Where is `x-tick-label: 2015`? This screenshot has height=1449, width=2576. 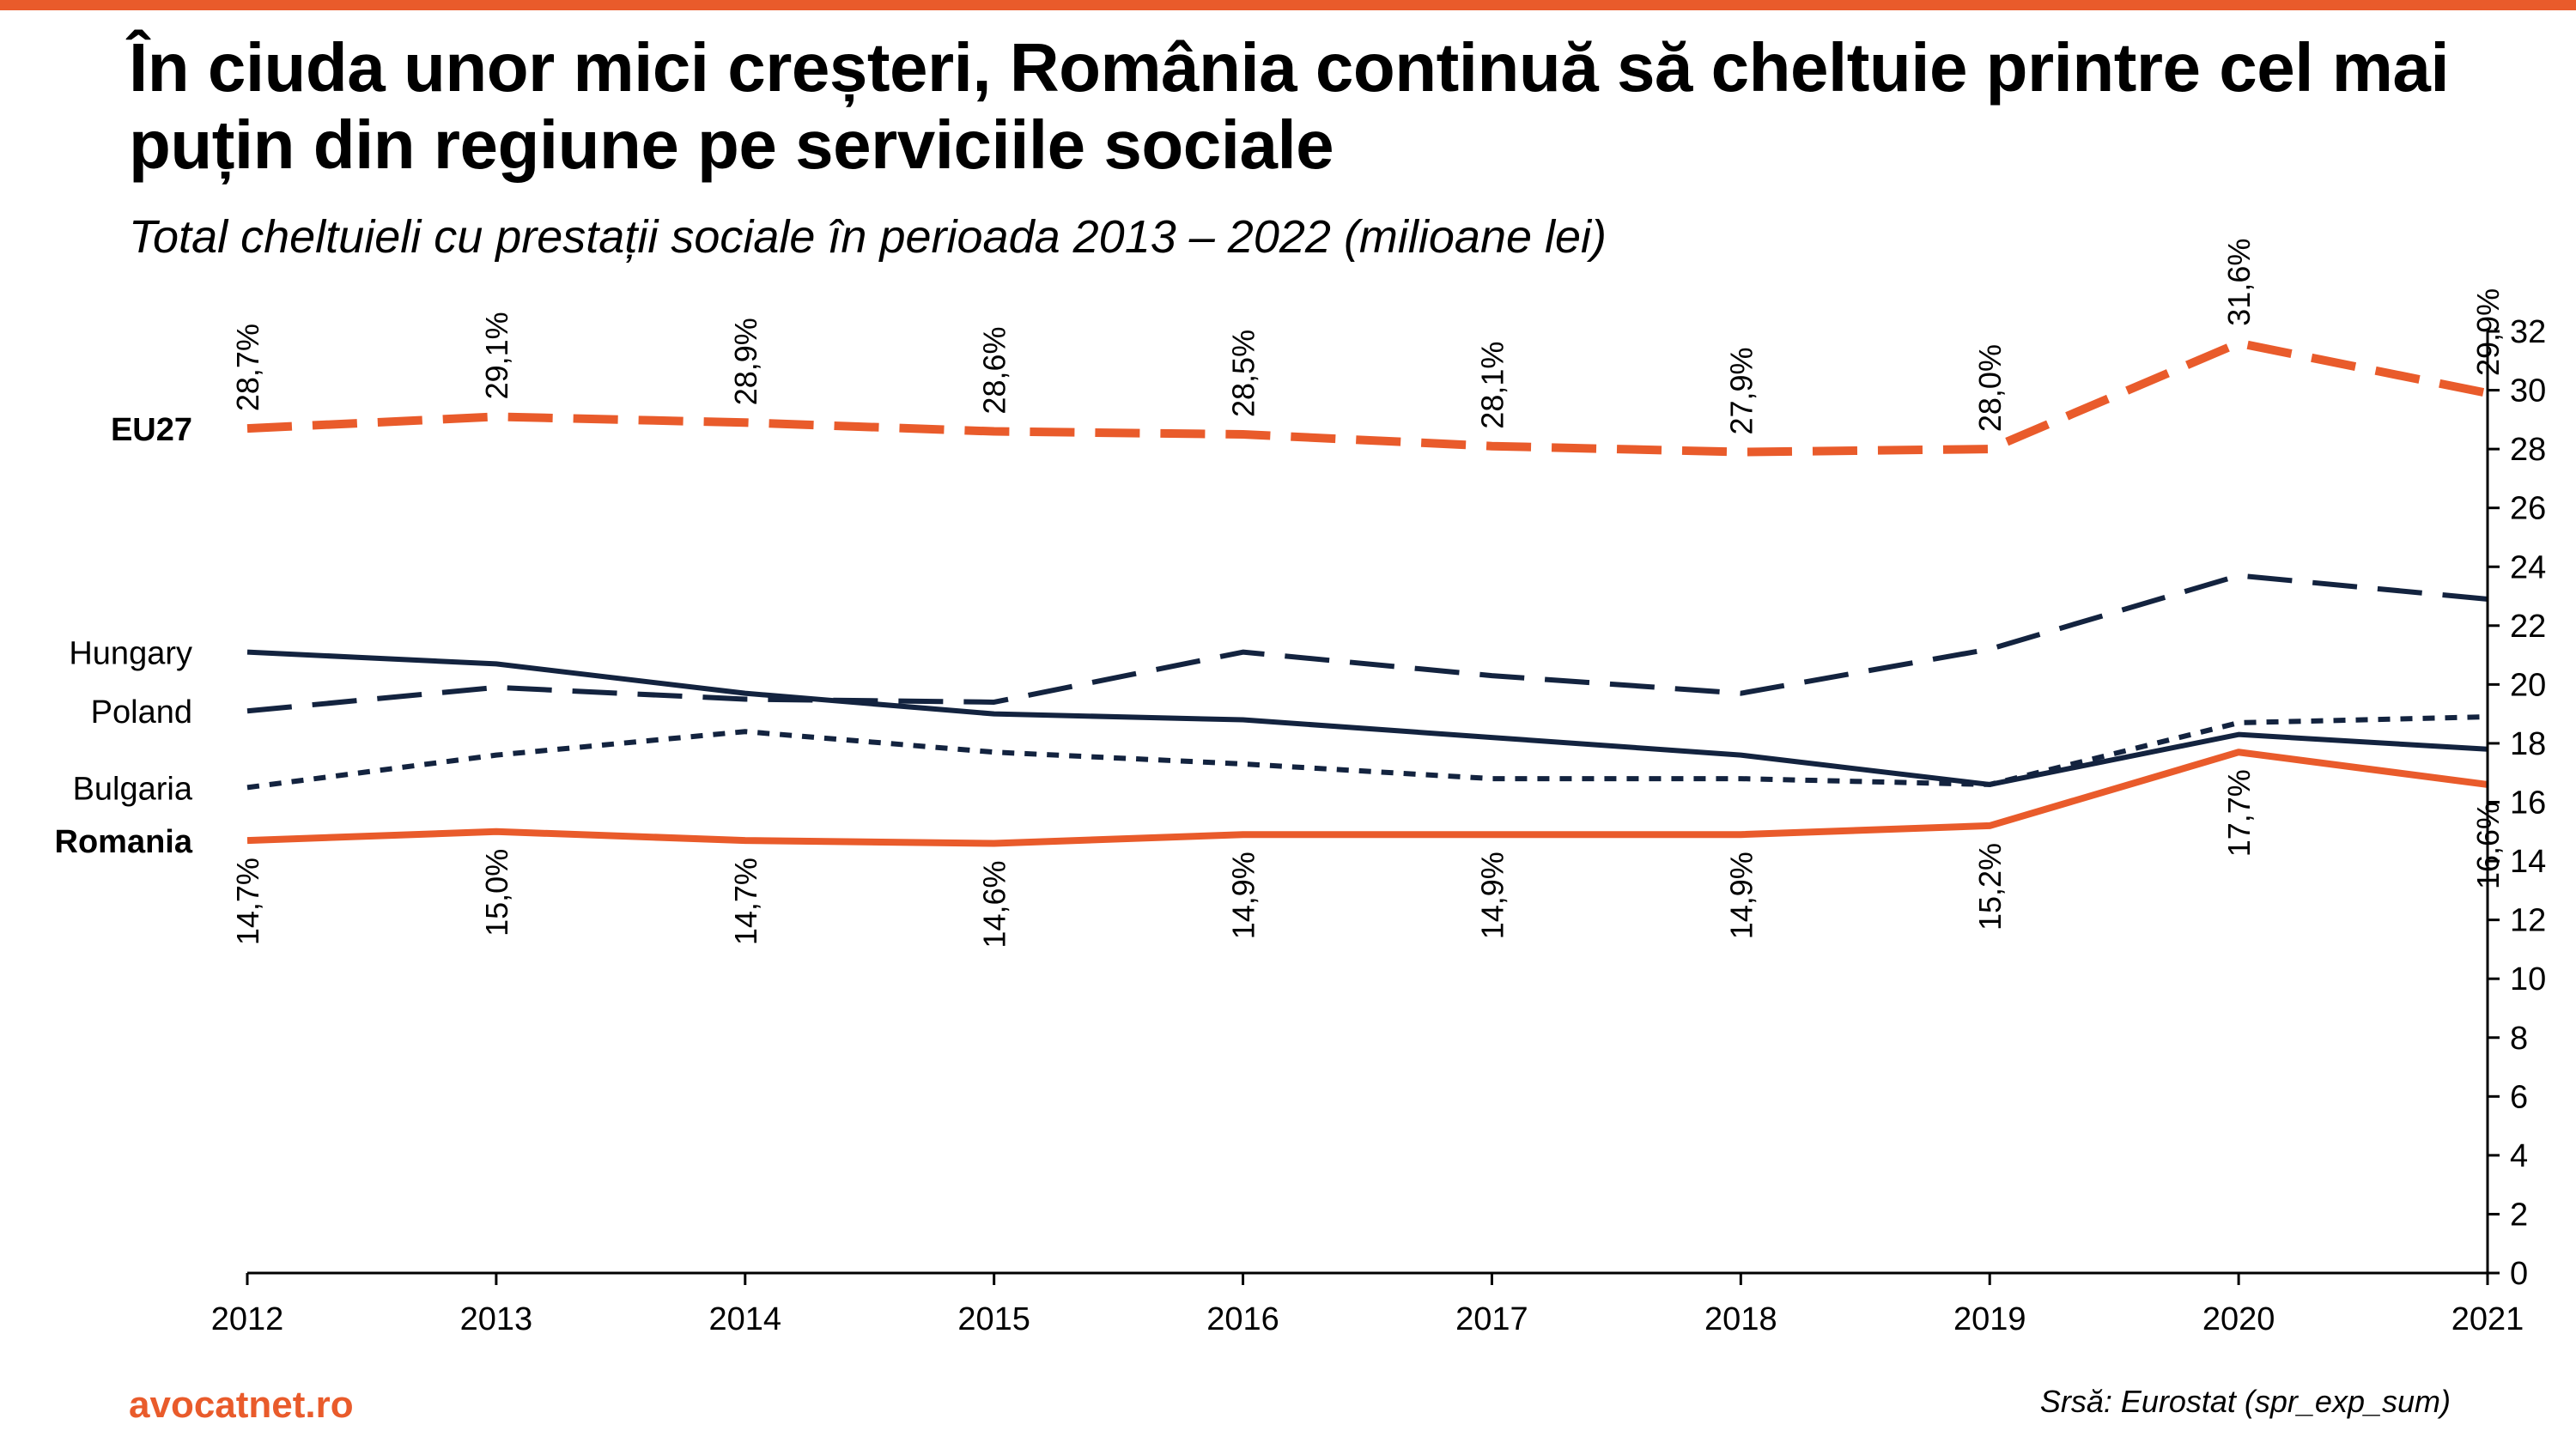
x-tick-label: 2015 is located at coordinates (994, 1319).